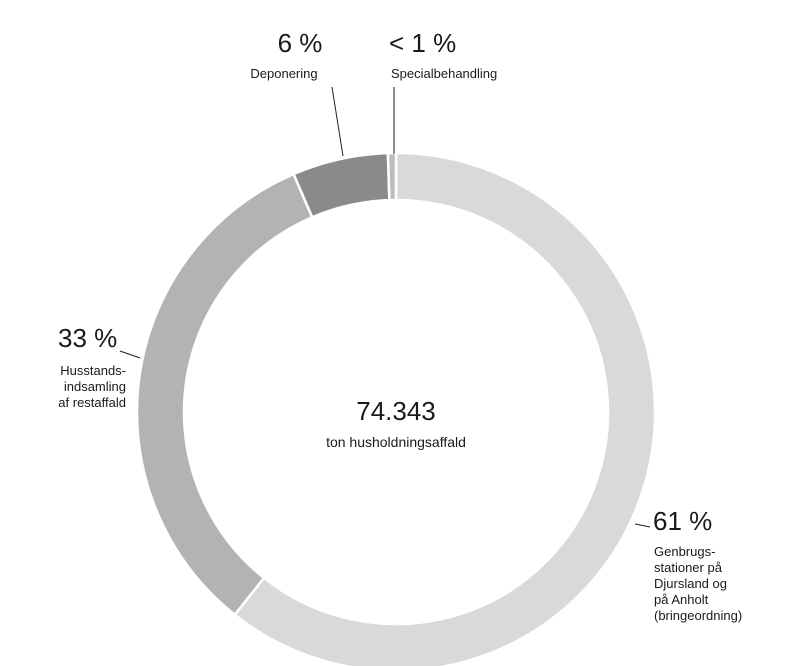  What do you see at coordinates (698, 615) in the screenshot?
I see `slice-label-genbrugsstationer-line5: (bringeordning)` at bounding box center [698, 615].